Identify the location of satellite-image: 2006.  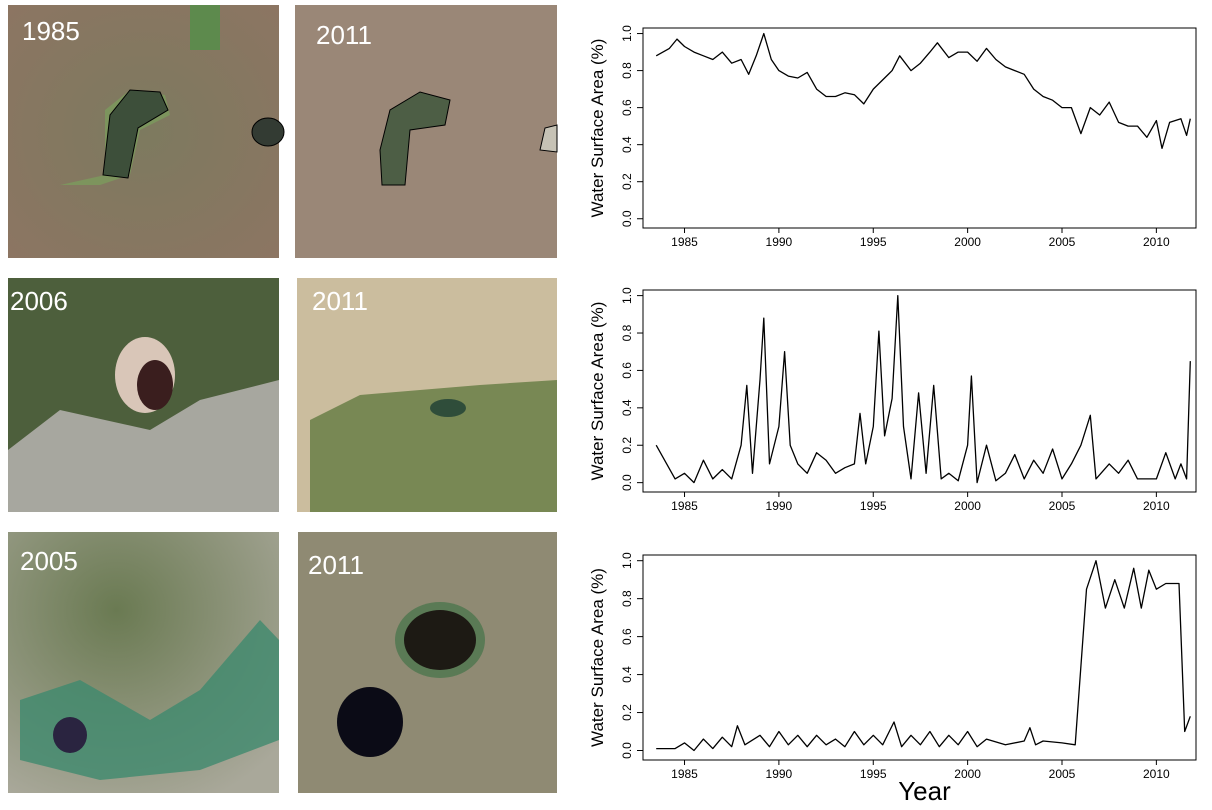
(143, 395).